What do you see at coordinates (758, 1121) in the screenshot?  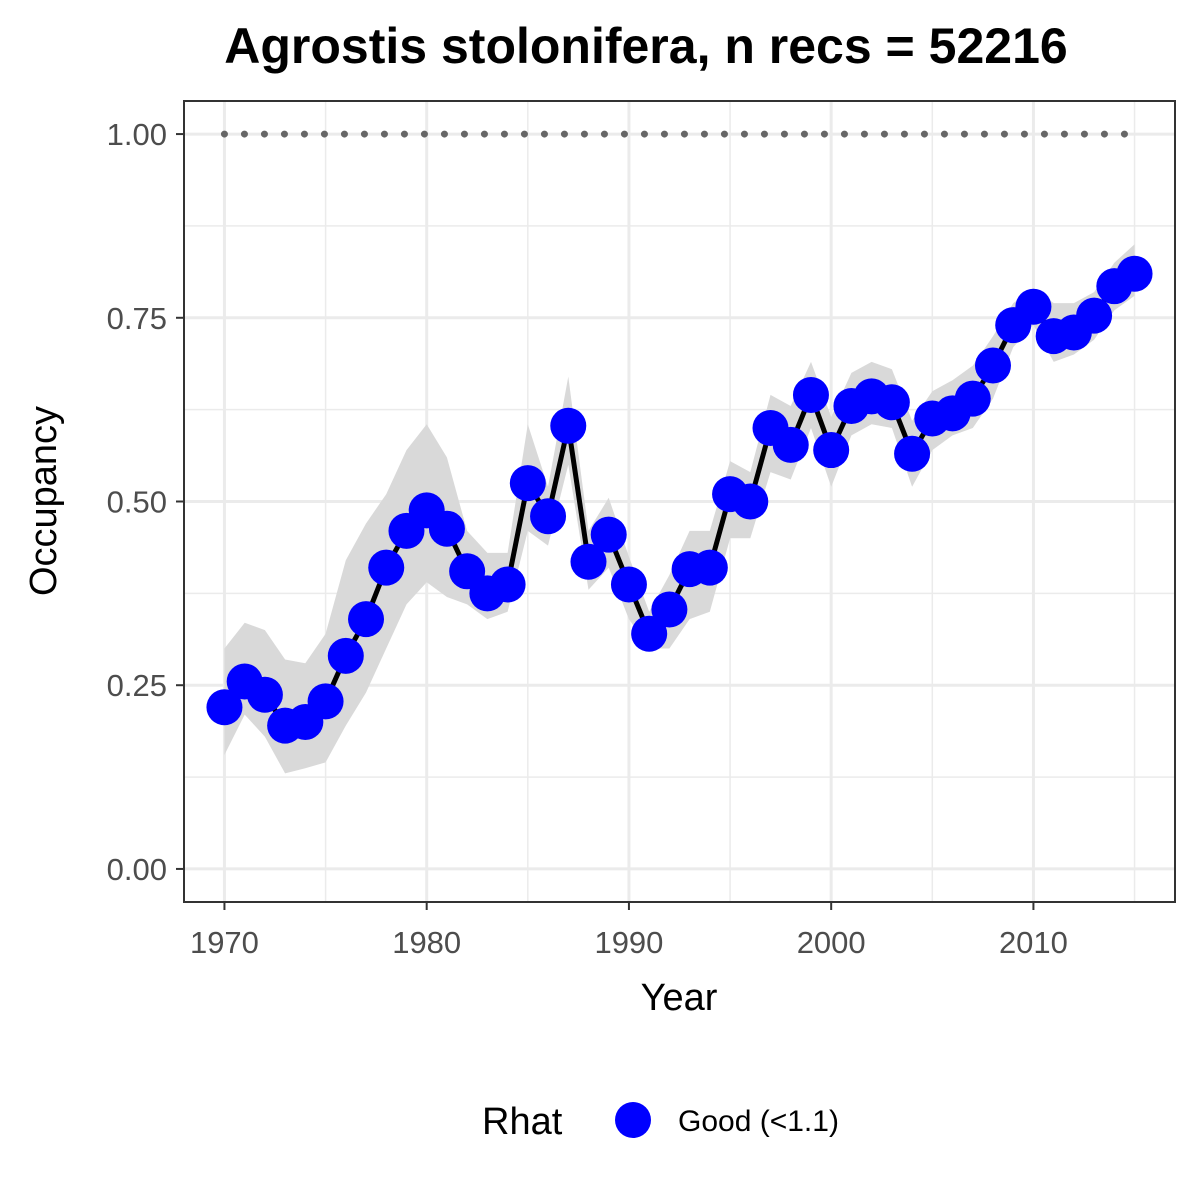 I see `legend-label: Good (<1.1)` at bounding box center [758, 1121].